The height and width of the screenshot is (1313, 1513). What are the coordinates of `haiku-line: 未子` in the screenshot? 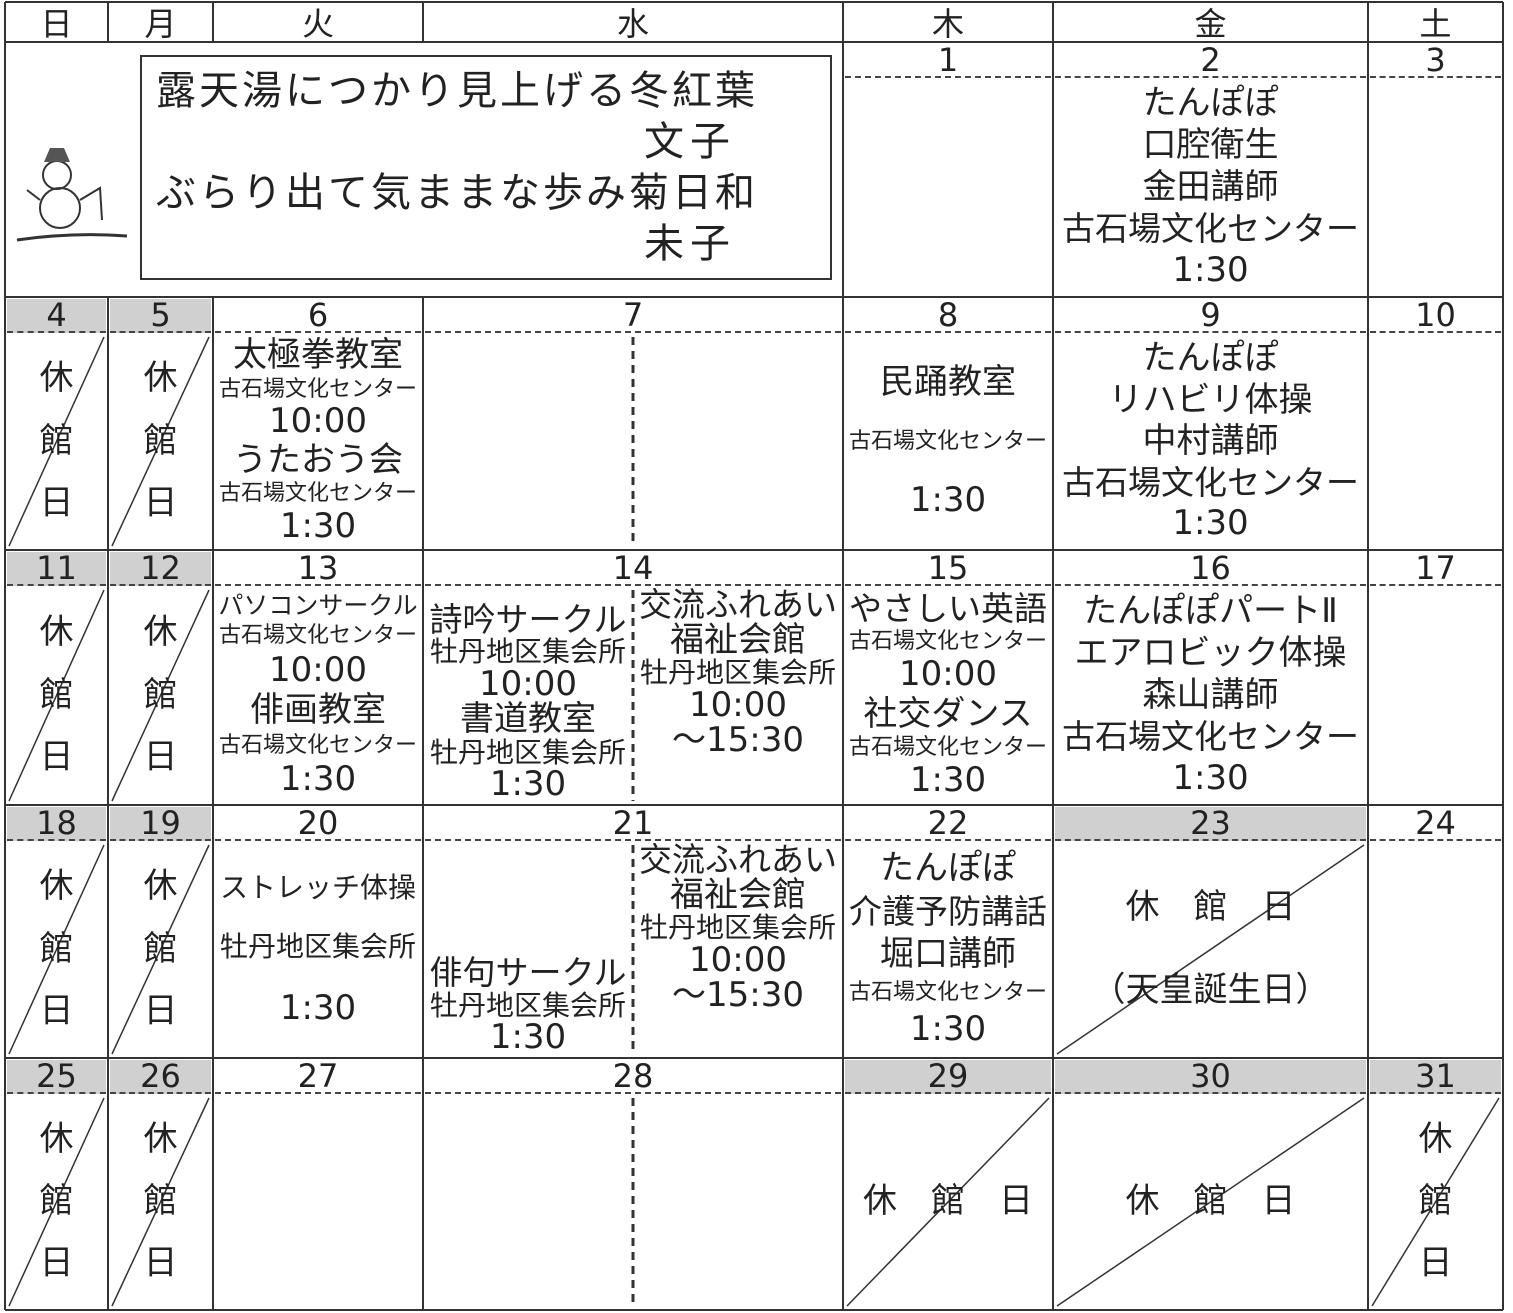 It's located at (690, 244).